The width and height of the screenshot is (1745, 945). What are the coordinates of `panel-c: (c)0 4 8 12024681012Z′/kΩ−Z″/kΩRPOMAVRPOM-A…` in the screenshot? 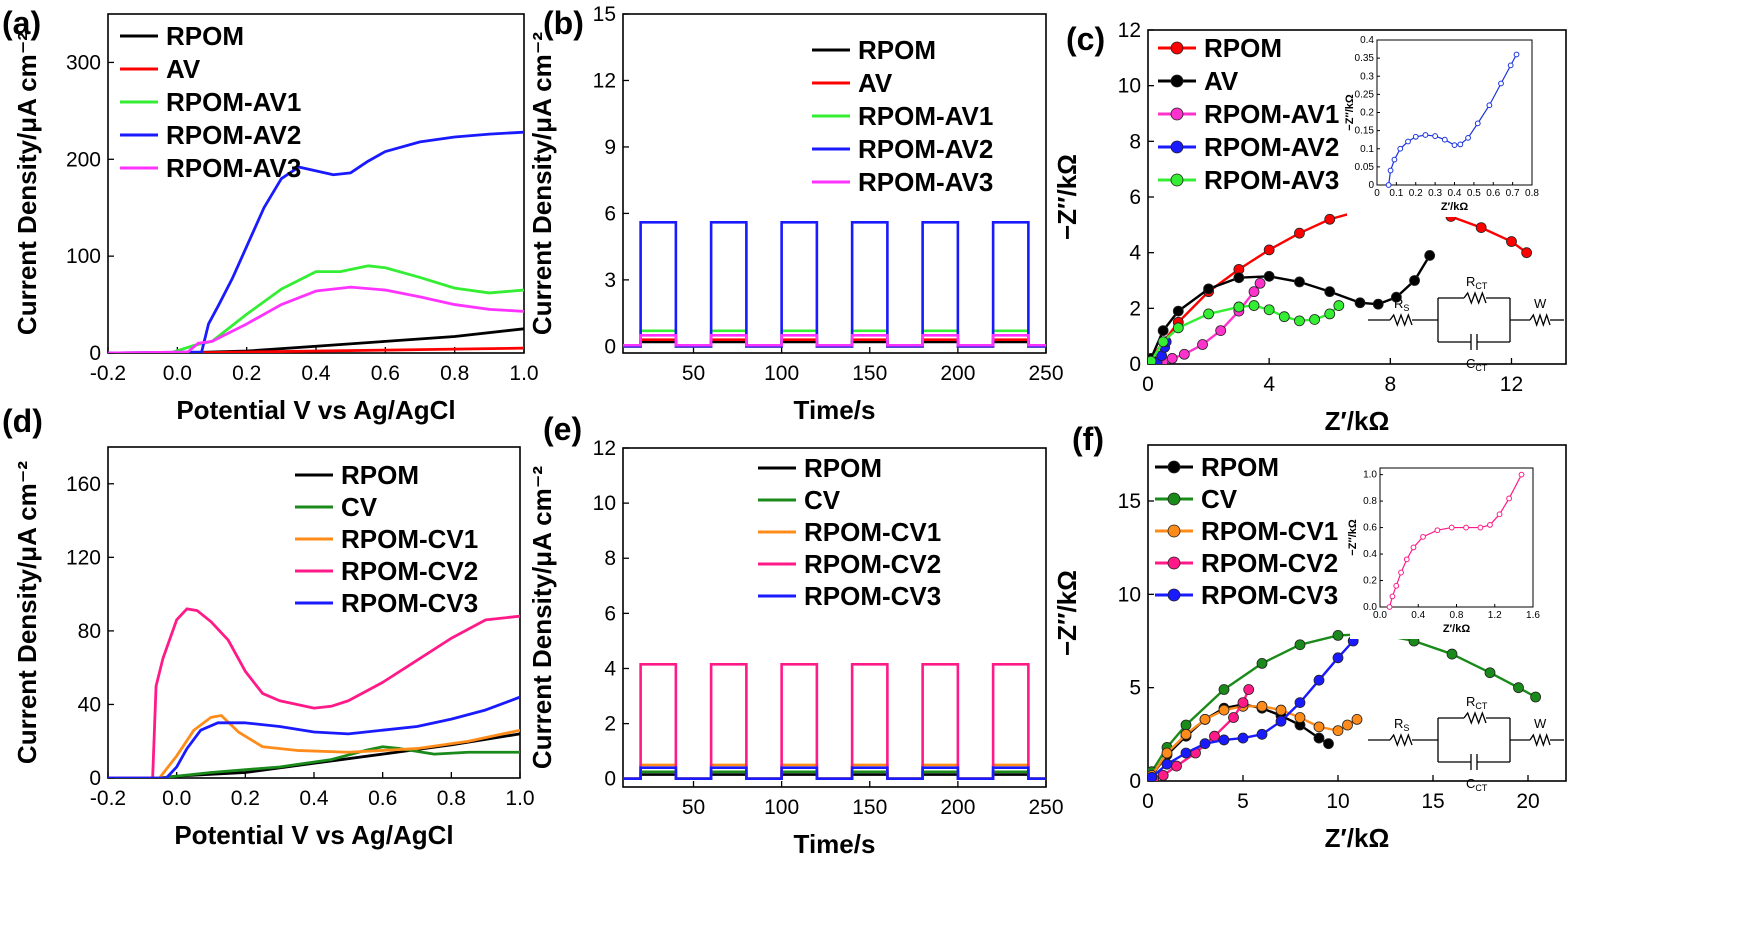 It's located at (1309, 227).